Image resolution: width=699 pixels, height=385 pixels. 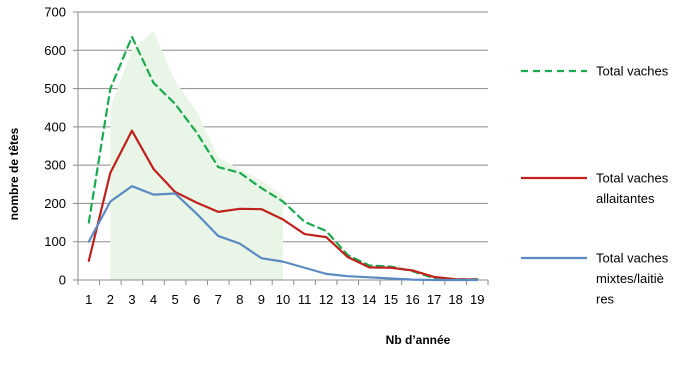 I want to click on x-tick-label: 8, so click(x=239, y=299).